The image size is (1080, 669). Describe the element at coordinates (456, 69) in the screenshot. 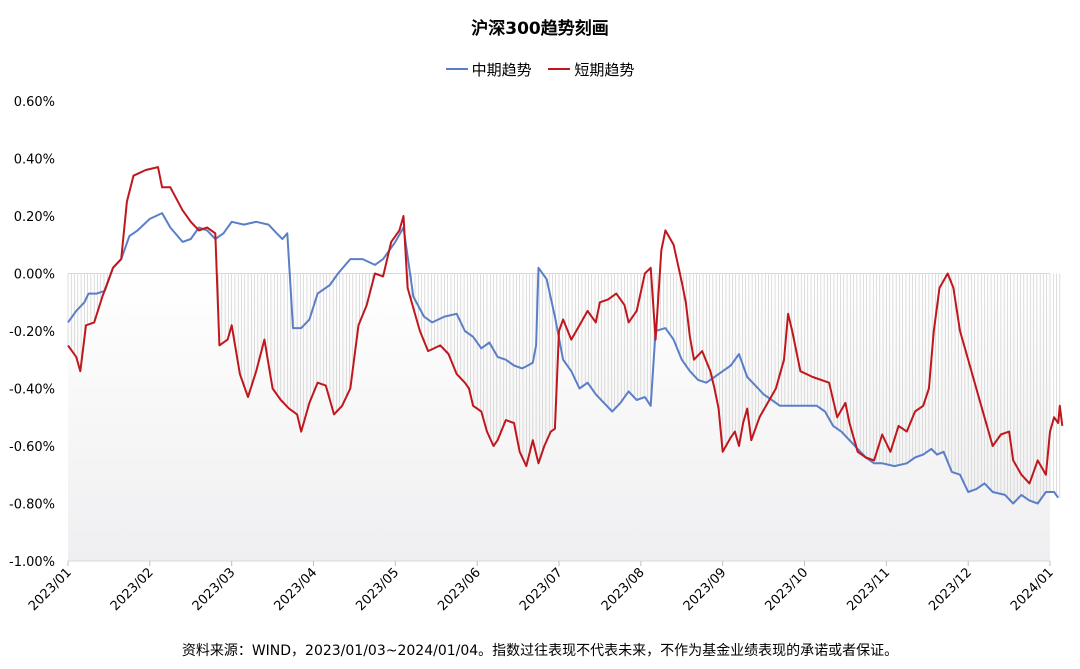

I see `legend-swatch-mid` at that location.